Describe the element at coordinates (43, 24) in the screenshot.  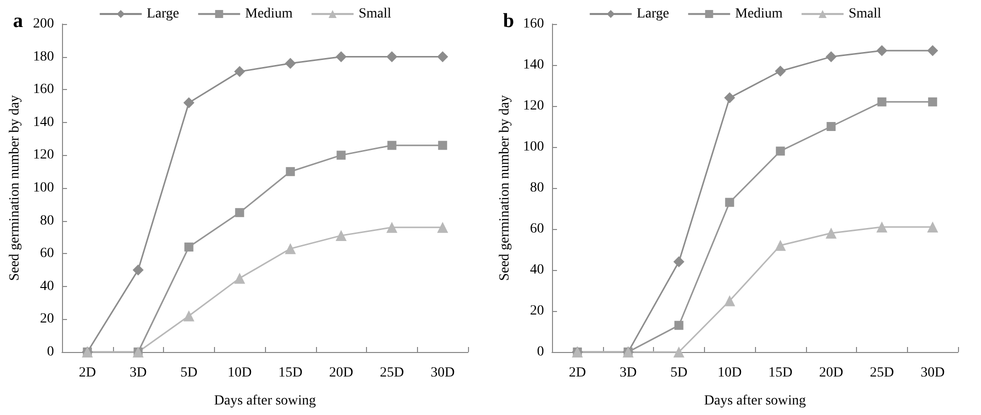
I see `y-tick-label: 200` at that location.